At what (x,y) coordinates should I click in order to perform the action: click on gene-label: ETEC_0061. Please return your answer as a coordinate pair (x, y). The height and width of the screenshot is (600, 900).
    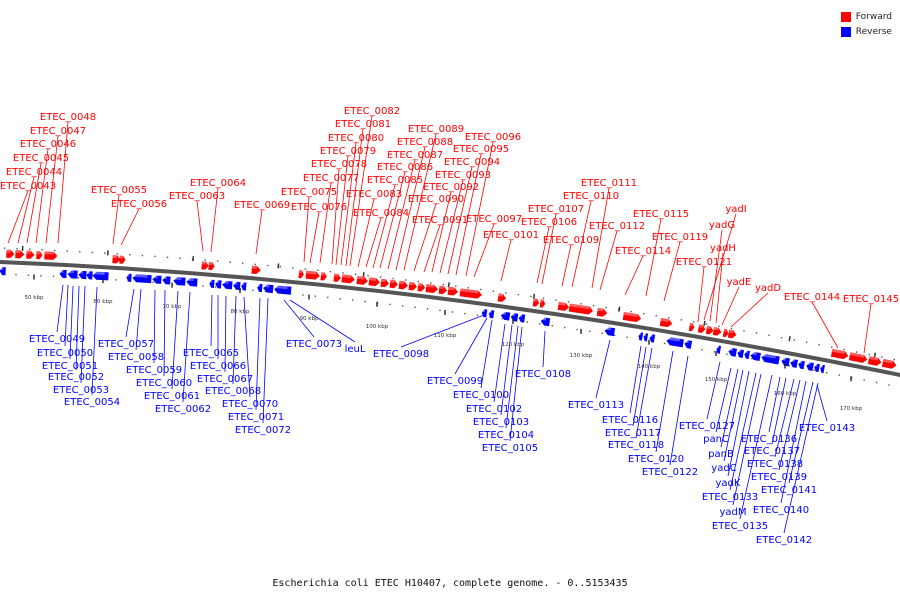
    Looking at the image, I should click on (172, 396).